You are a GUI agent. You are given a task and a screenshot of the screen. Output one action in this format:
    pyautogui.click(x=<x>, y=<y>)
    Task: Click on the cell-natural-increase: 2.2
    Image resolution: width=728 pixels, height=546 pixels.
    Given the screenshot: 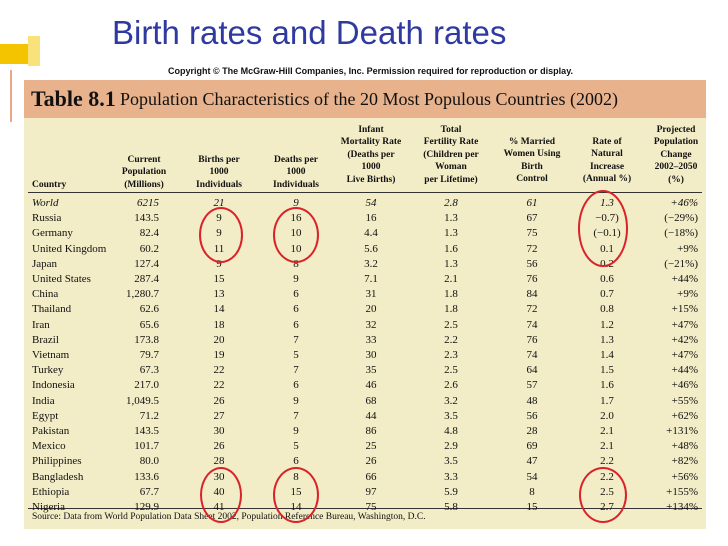 What is the action you would take?
    pyautogui.click(x=607, y=461)
    